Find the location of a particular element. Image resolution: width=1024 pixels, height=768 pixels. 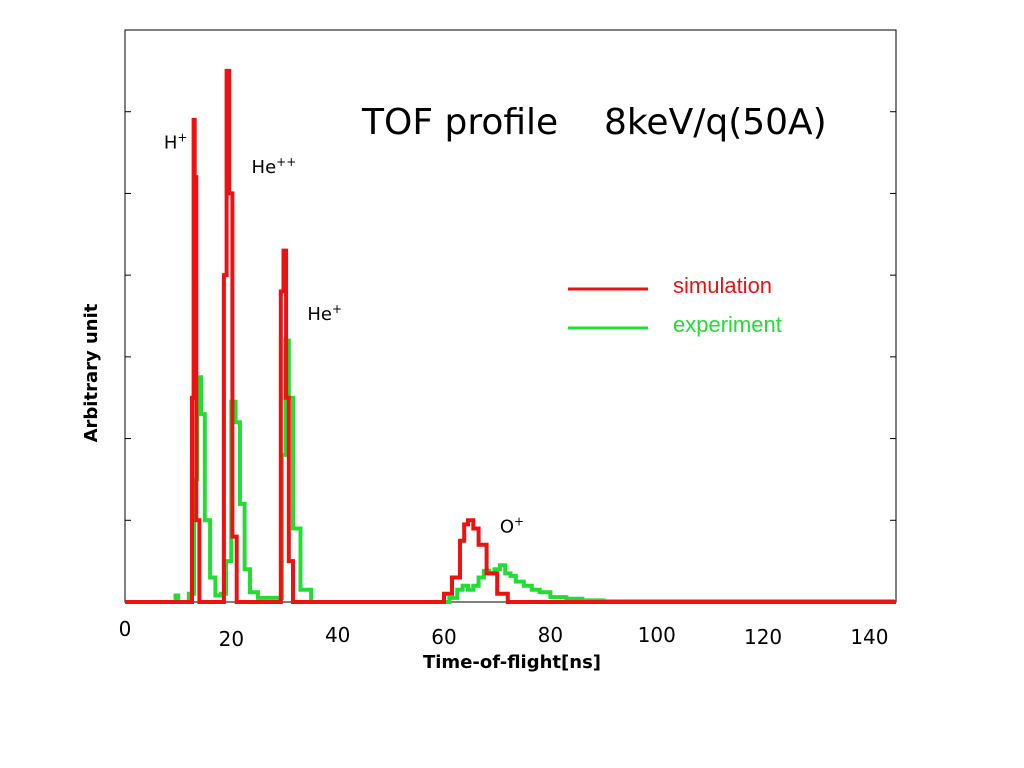

legend-label-experiment: experiment is located at coordinates (727, 324).